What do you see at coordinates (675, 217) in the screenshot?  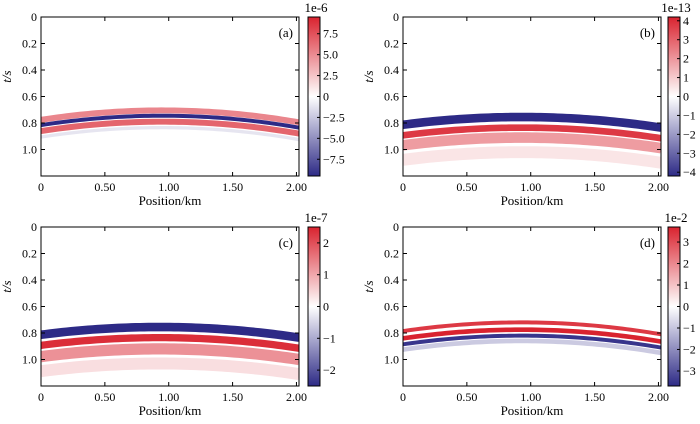 I see `colorbar-exponent: 1e-2` at bounding box center [675, 217].